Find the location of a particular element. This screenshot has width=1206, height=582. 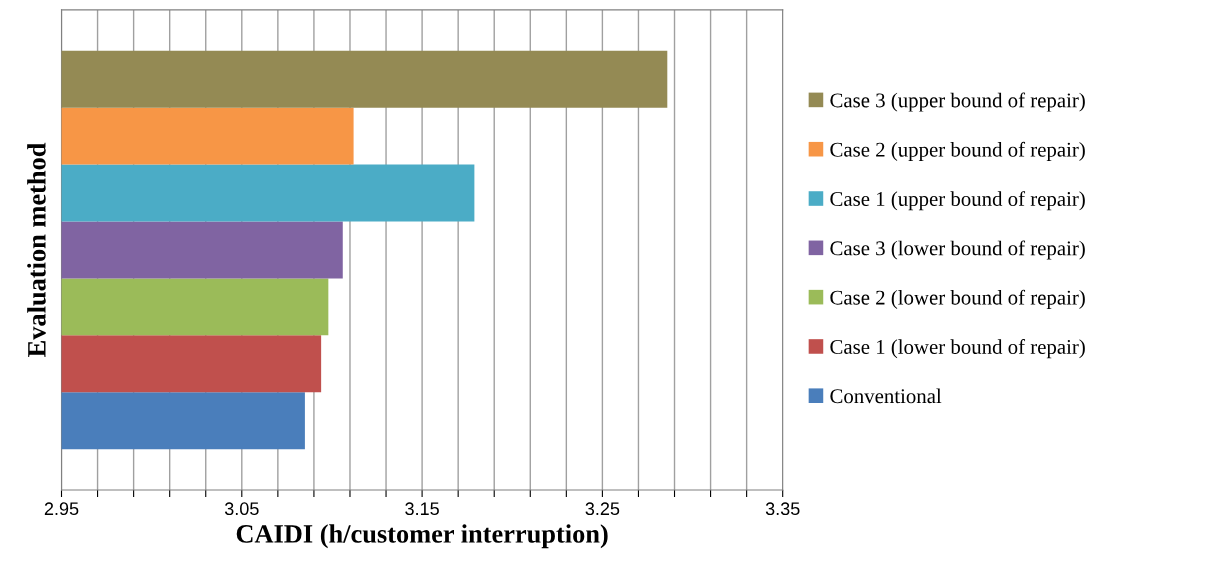

y-axis-title: Evaluation method is located at coordinates (36, 249).